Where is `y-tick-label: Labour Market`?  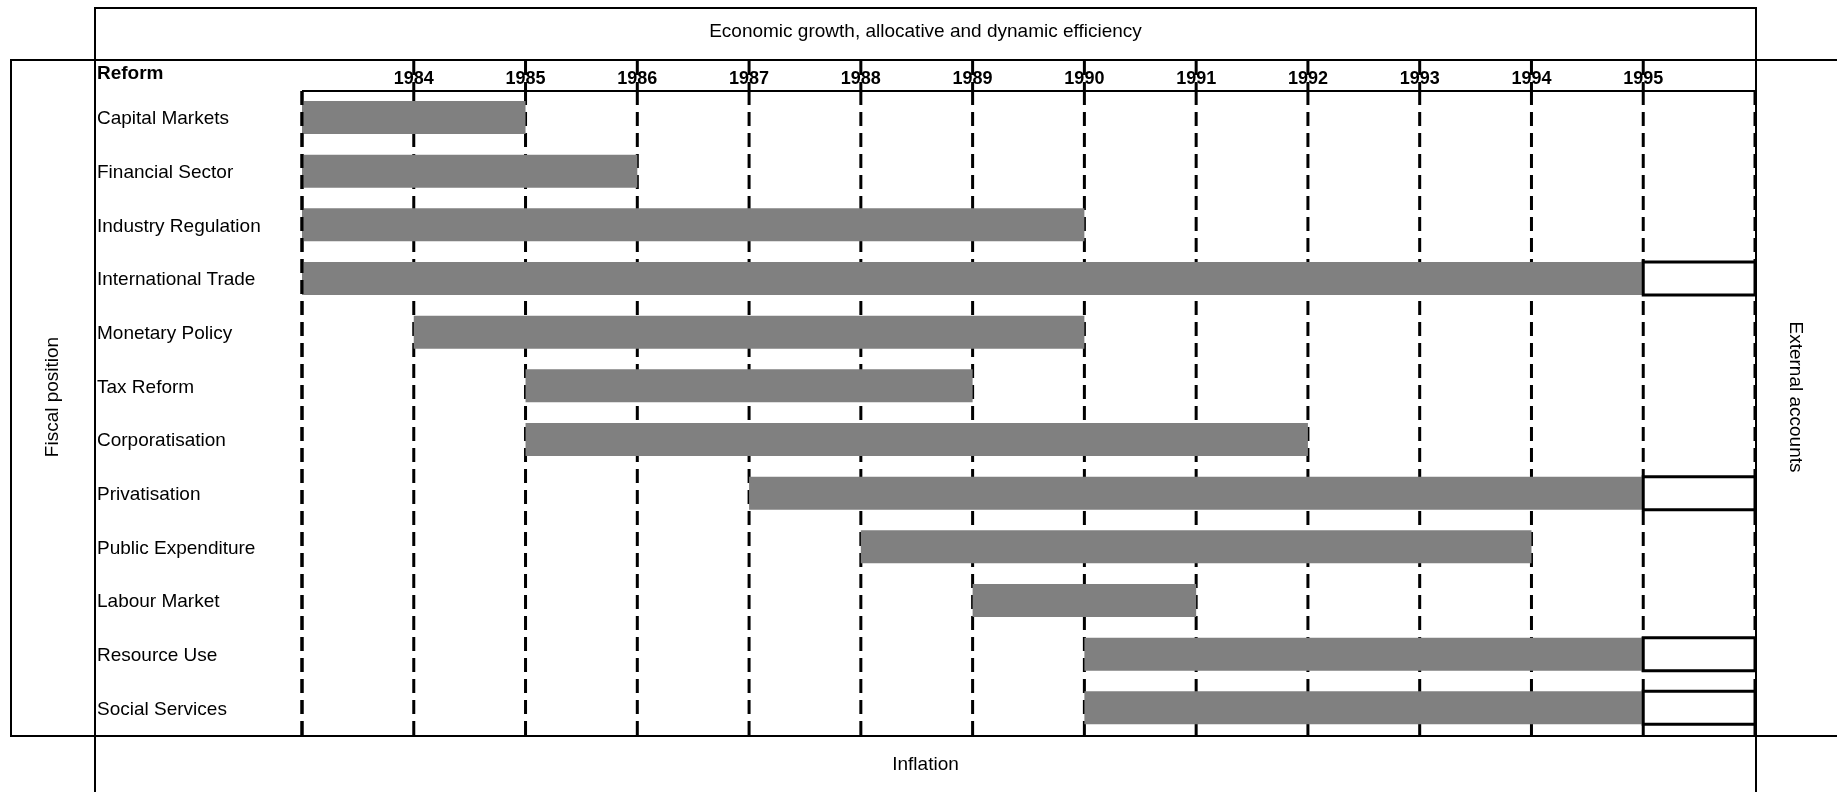
y-tick-label: Labour Market is located at coordinates (159, 601).